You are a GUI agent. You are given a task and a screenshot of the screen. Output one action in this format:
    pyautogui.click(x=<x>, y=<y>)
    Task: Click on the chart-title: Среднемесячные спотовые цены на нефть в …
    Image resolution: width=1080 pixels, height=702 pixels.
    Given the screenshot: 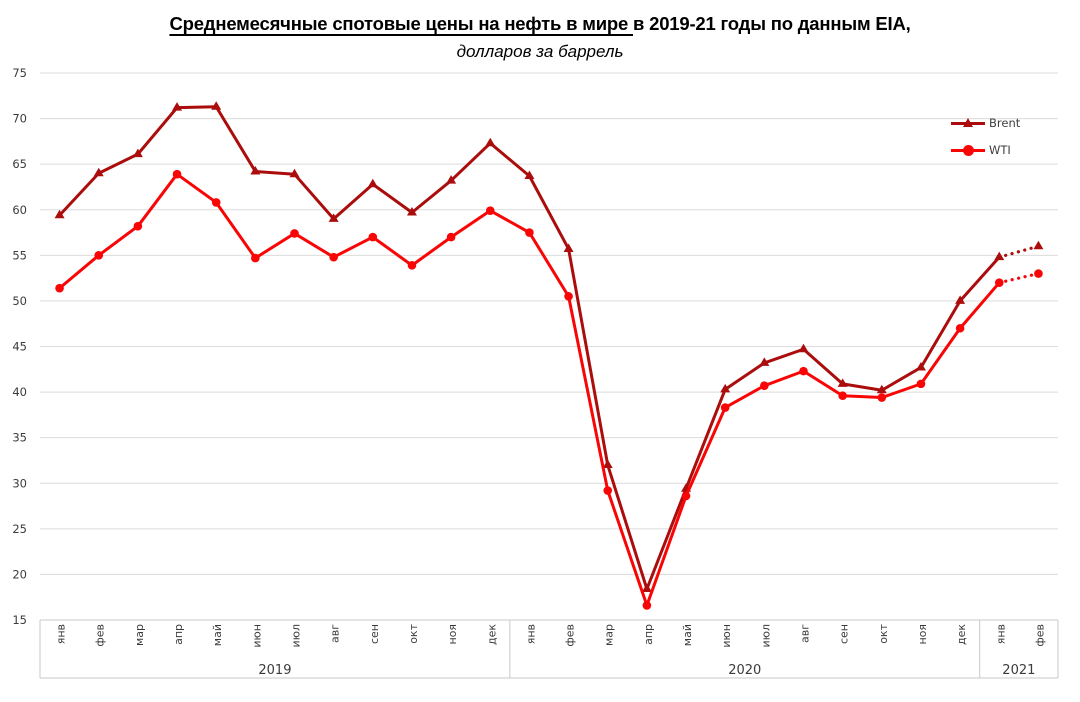 What is the action you would take?
    pyautogui.click(x=540, y=24)
    